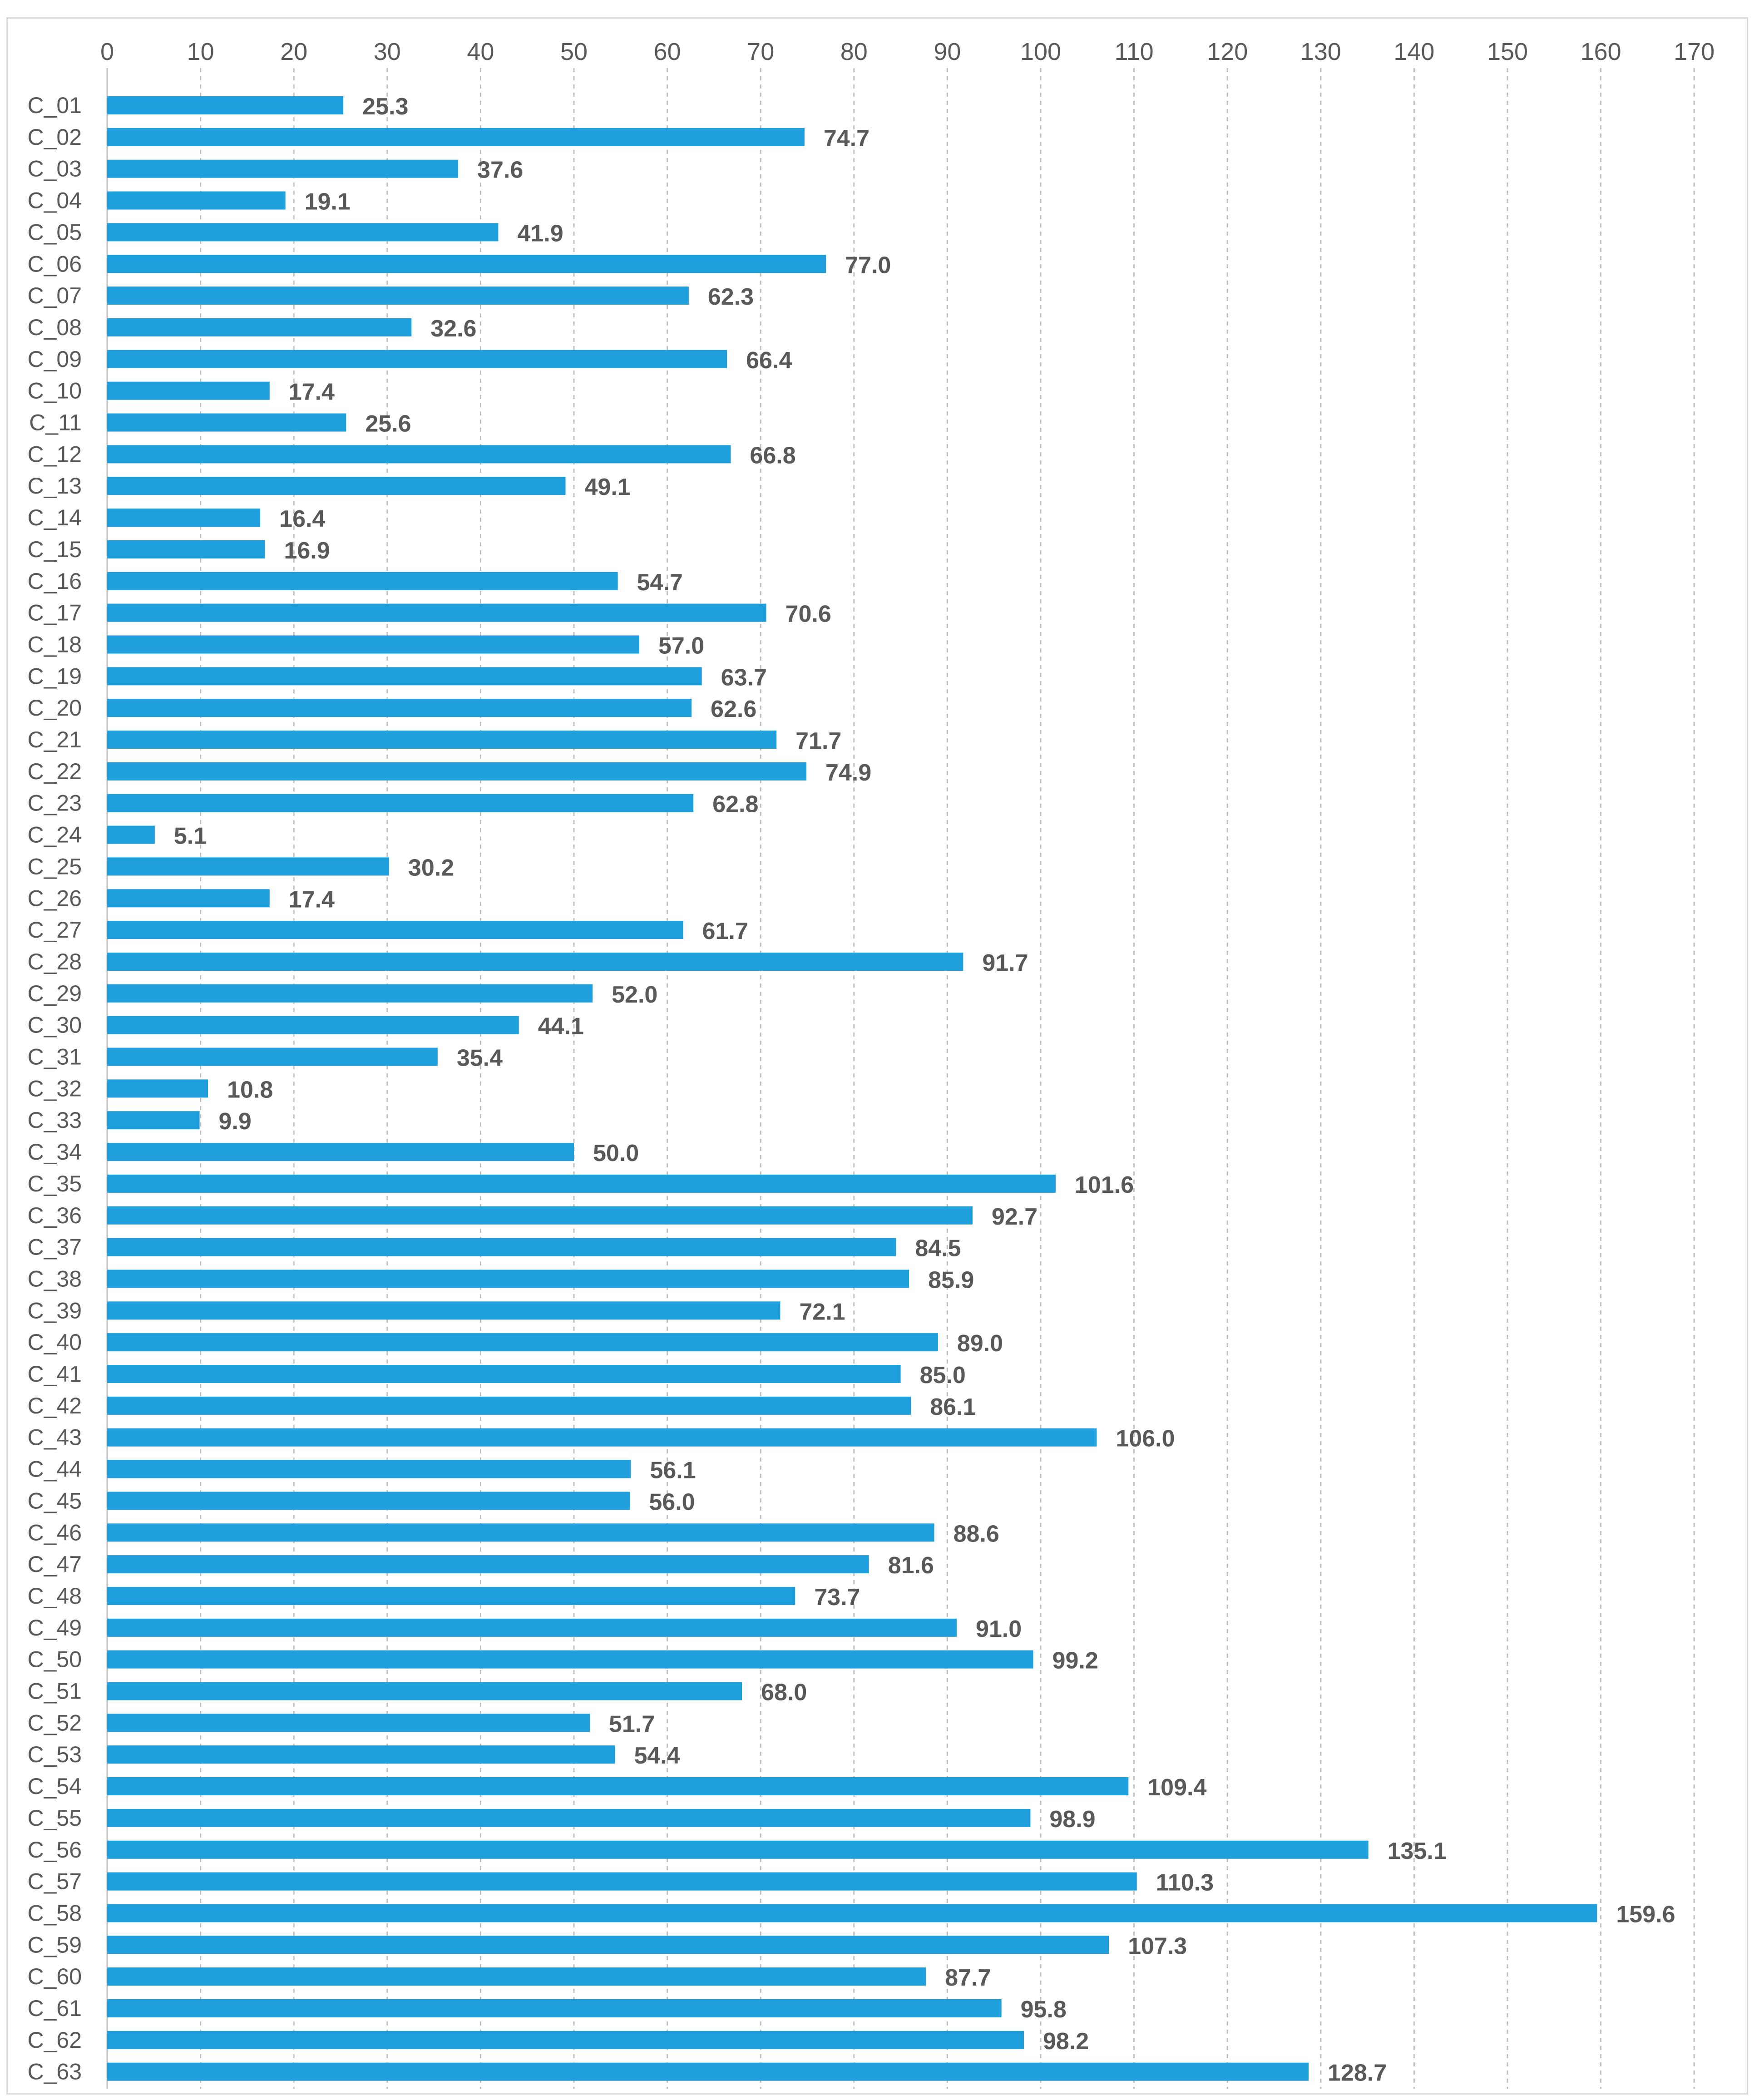 The width and height of the screenshot is (1754, 2100). I want to click on category-label: C_14, so click(55, 517).